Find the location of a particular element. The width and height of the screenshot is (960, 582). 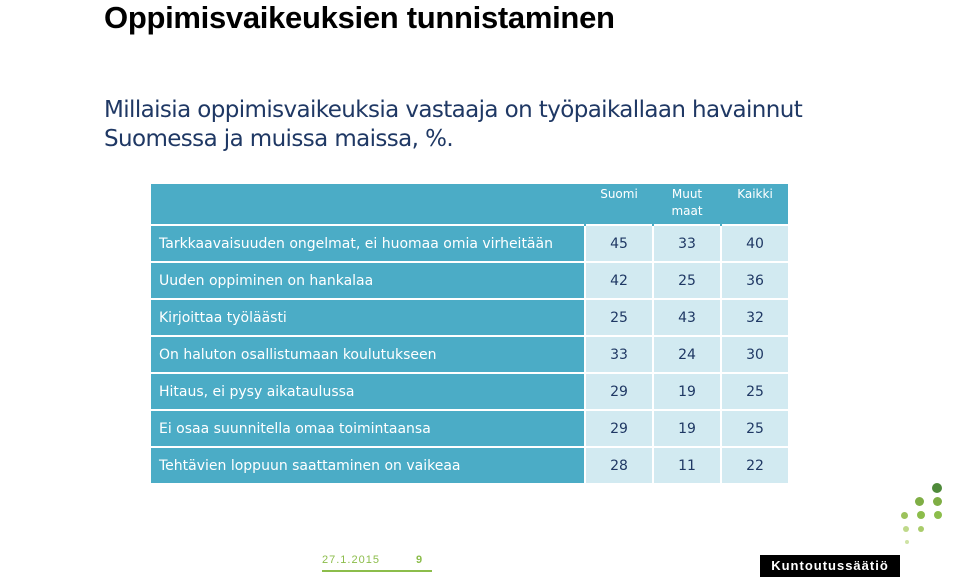

header-label is located at coordinates (368, 204).